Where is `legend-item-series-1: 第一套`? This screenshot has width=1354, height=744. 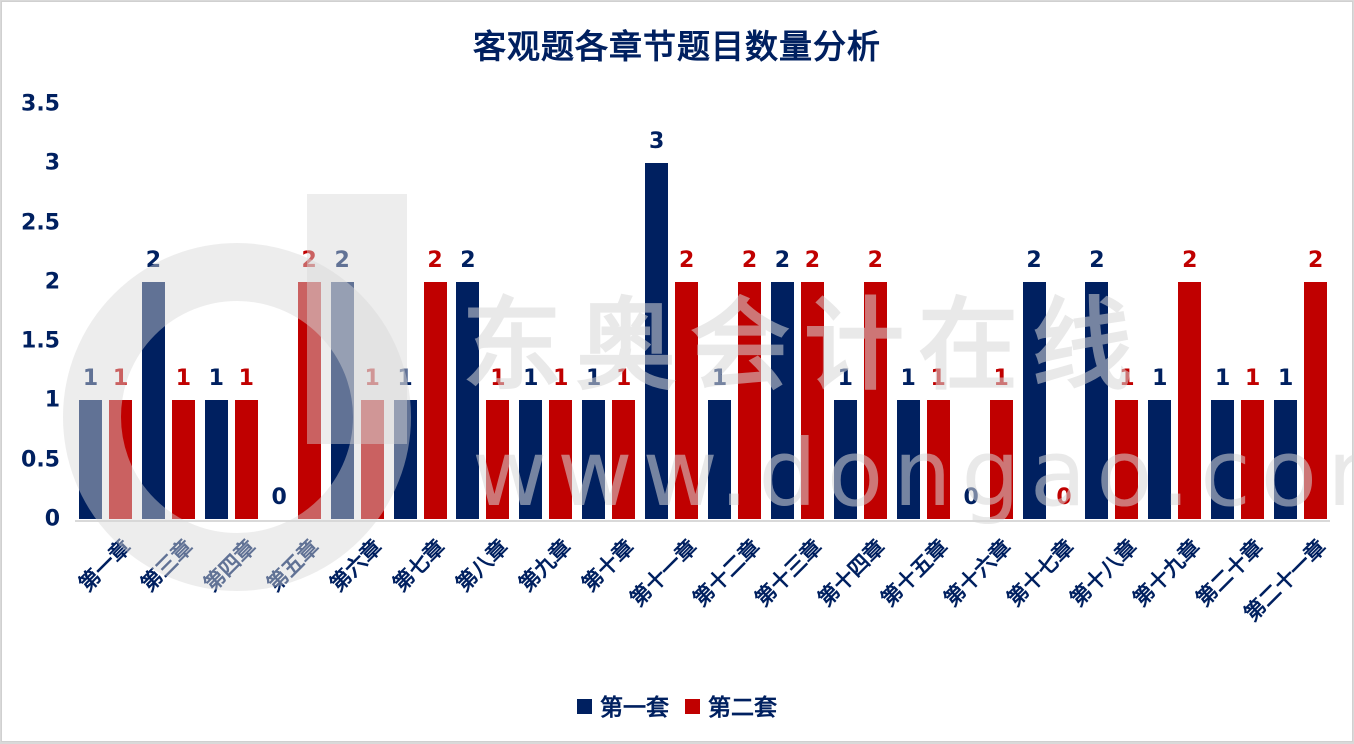
legend-item-series-1: 第一套 is located at coordinates (622, 705).